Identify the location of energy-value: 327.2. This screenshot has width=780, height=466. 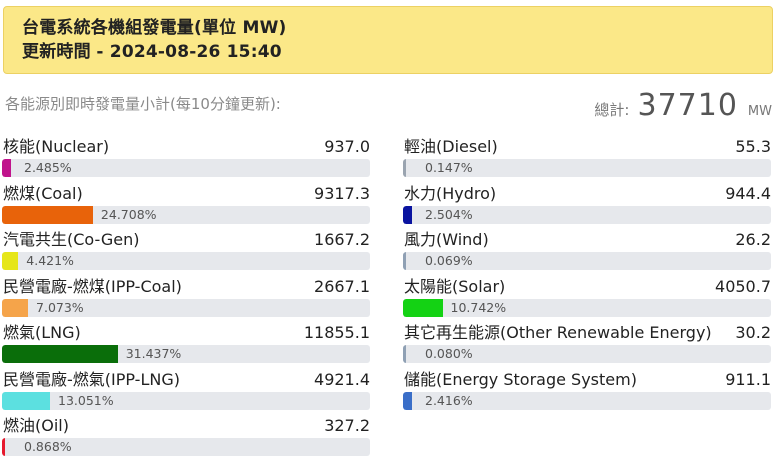
(347, 425).